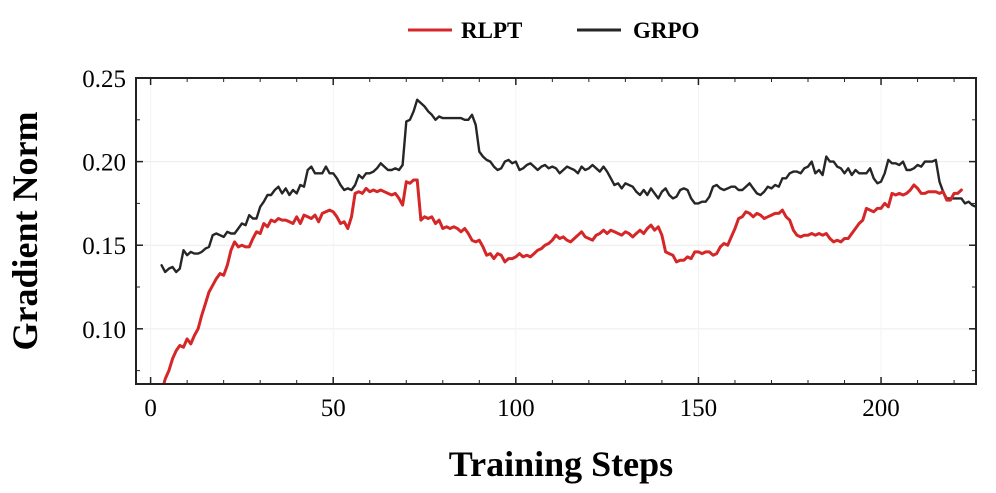 The height and width of the screenshot is (493, 996). What do you see at coordinates (104, 79) in the screenshot?
I see `y-tick-label: 0.25` at bounding box center [104, 79].